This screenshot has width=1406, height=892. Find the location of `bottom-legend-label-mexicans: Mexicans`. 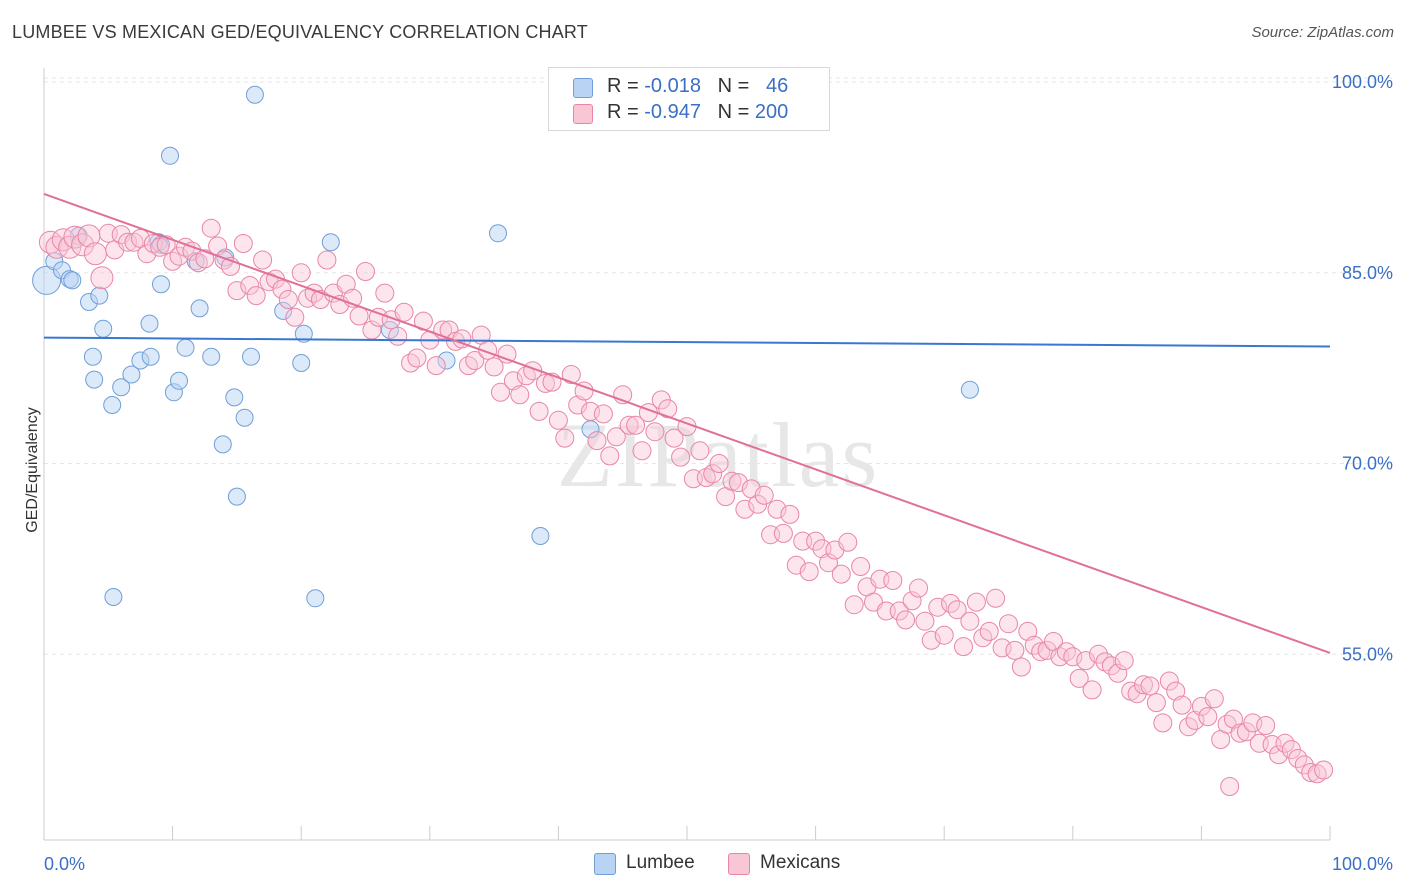

bottom-legend-label-mexicans: Mexicans is located at coordinates (800, 862).